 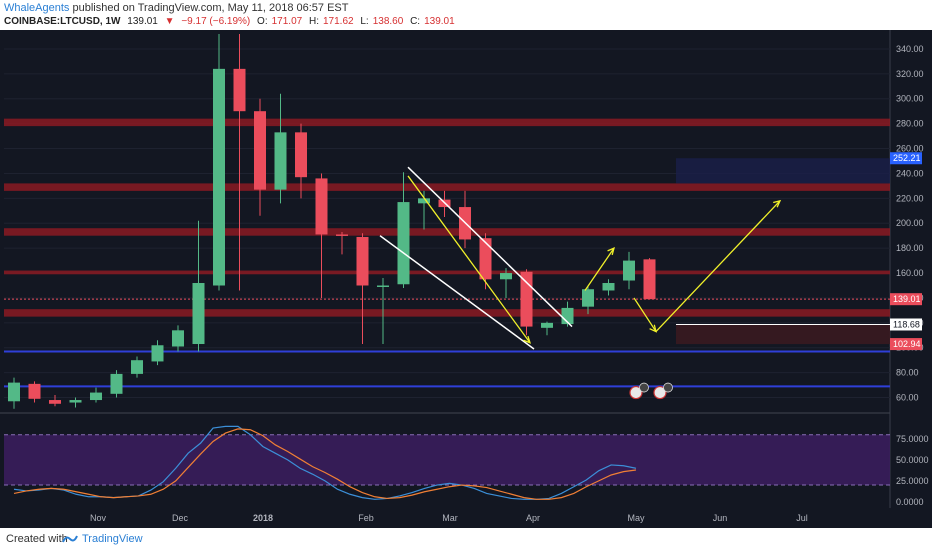 I want to click on y-tick-label: 280.00, so click(x=910, y=124).